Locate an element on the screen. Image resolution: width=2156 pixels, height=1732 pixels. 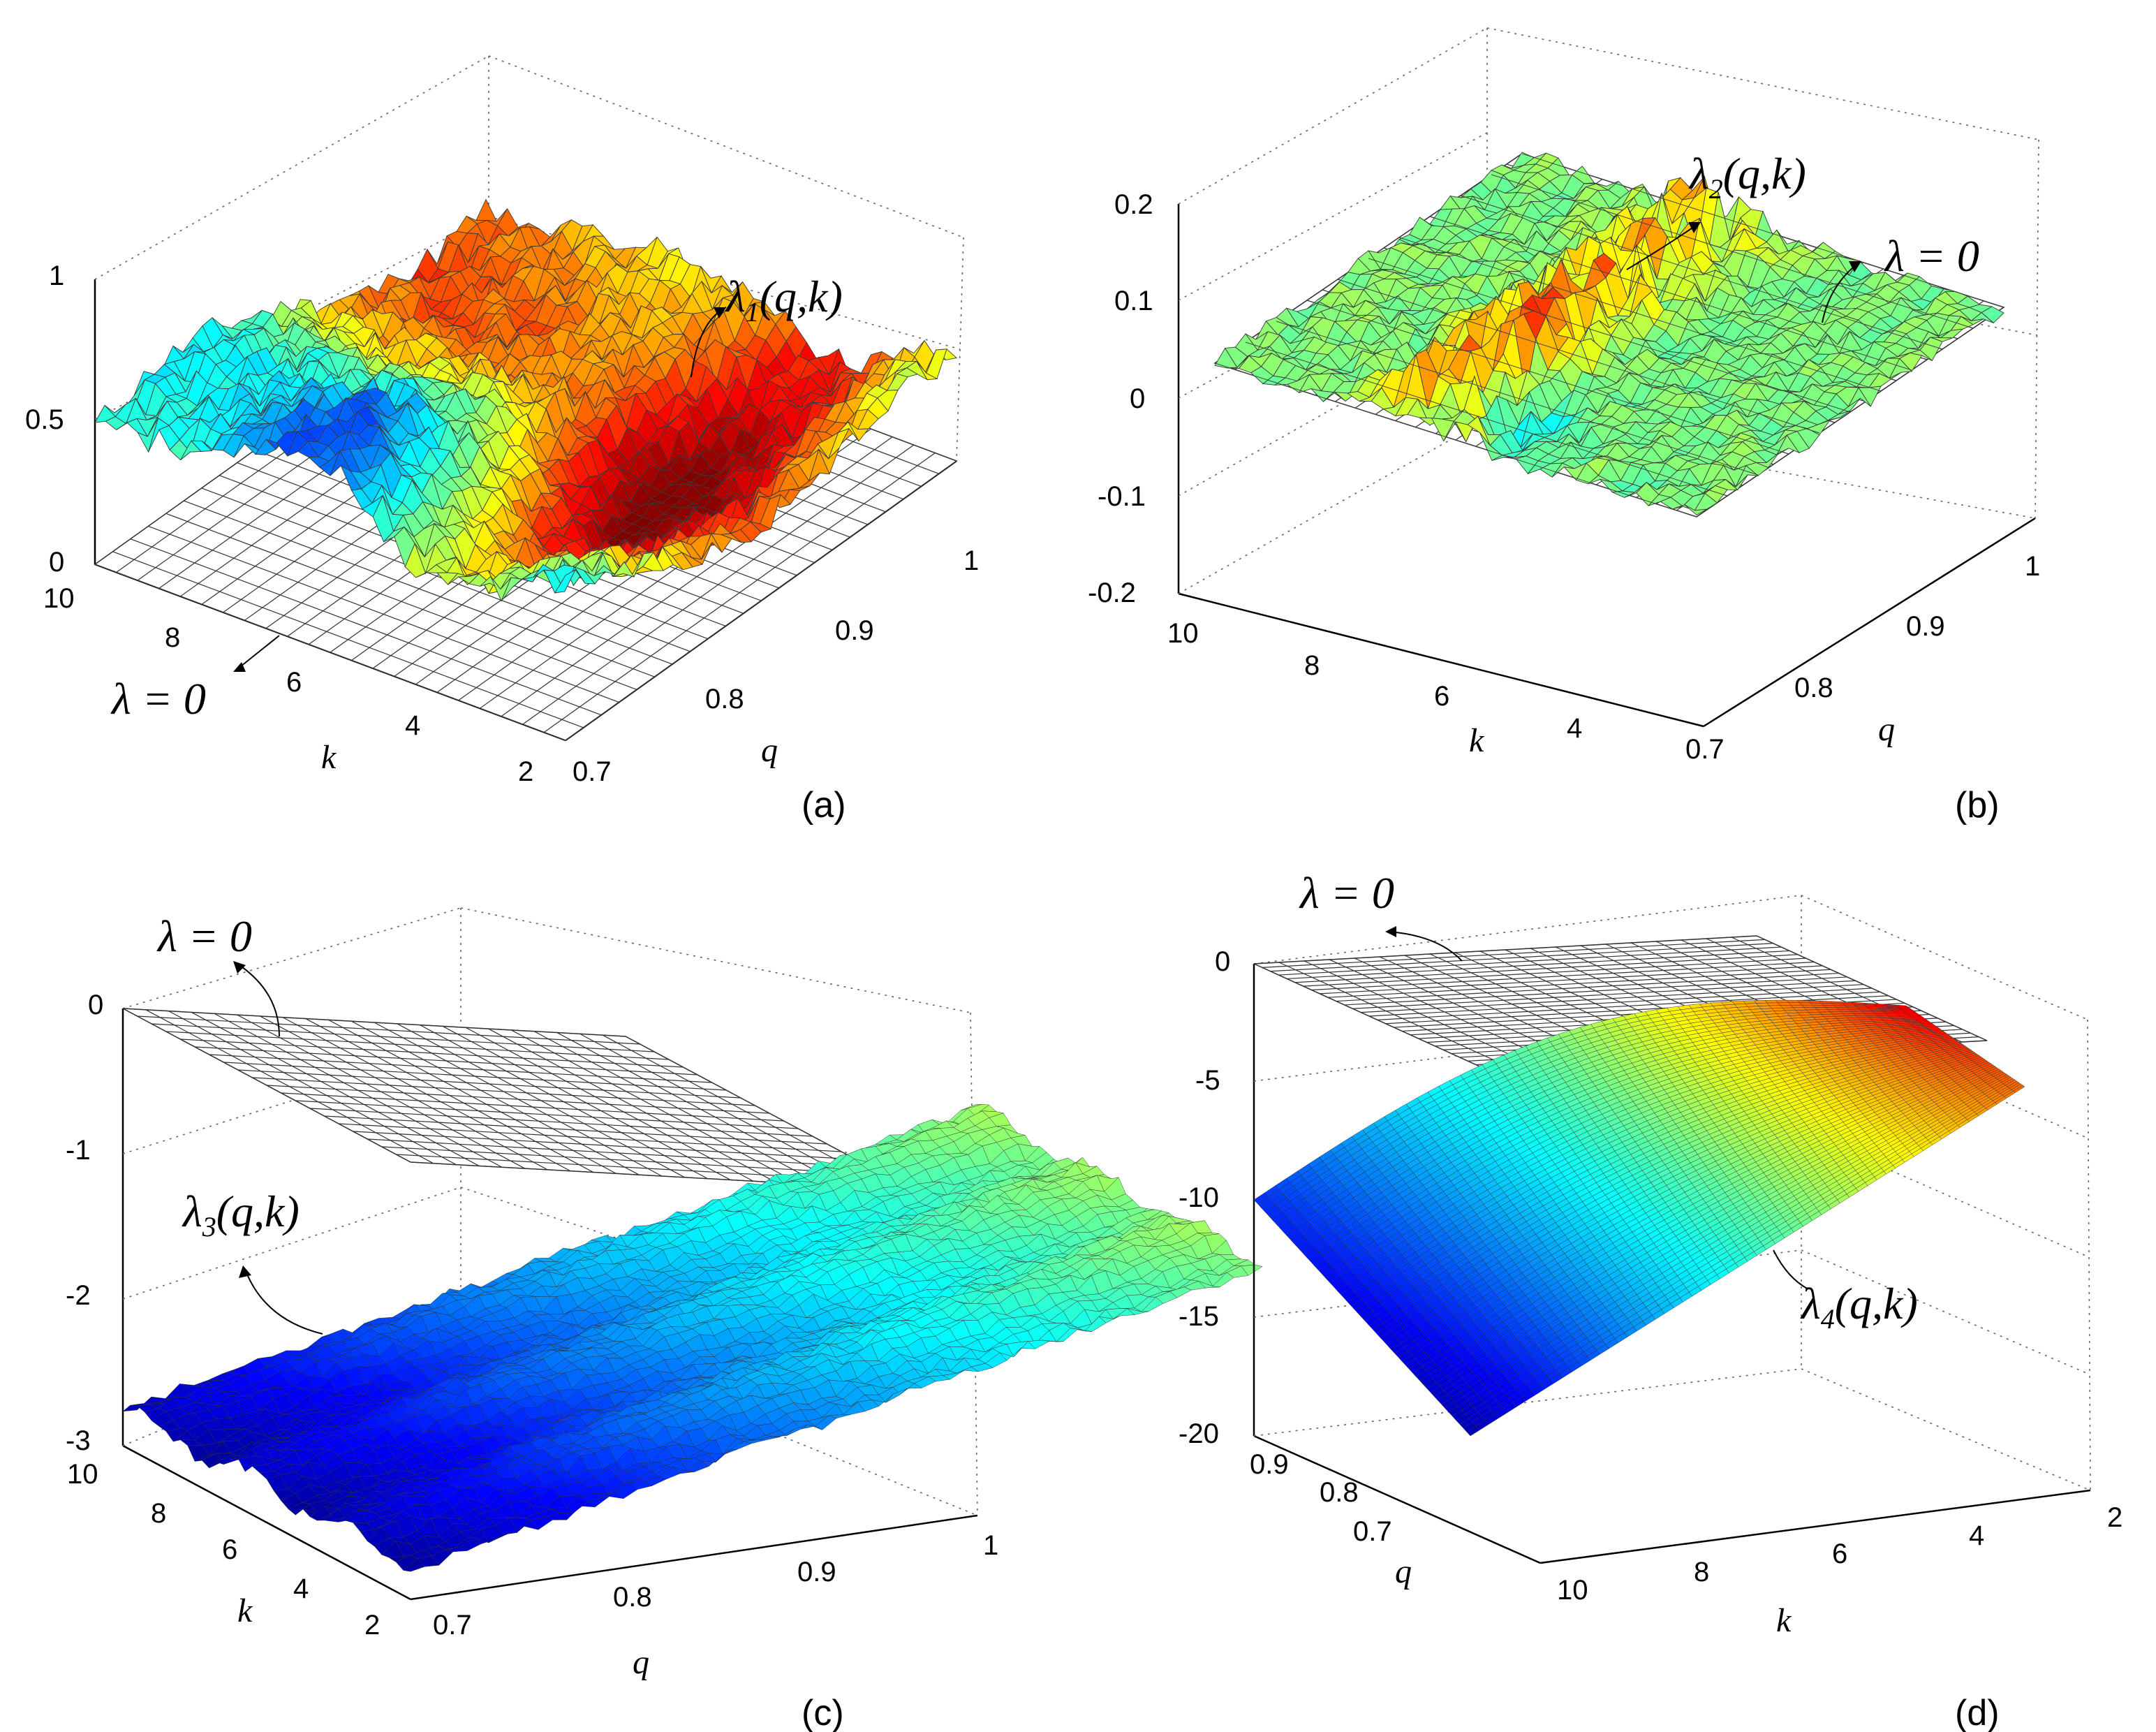
z-tick: 0.1 is located at coordinates (1133, 301).